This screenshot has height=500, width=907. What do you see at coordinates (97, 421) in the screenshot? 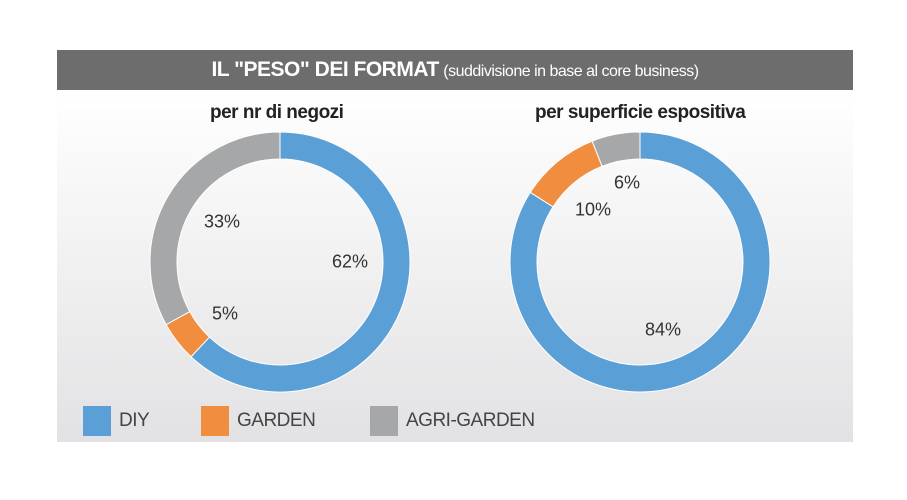
I see `legend-swatch-diy` at bounding box center [97, 421].